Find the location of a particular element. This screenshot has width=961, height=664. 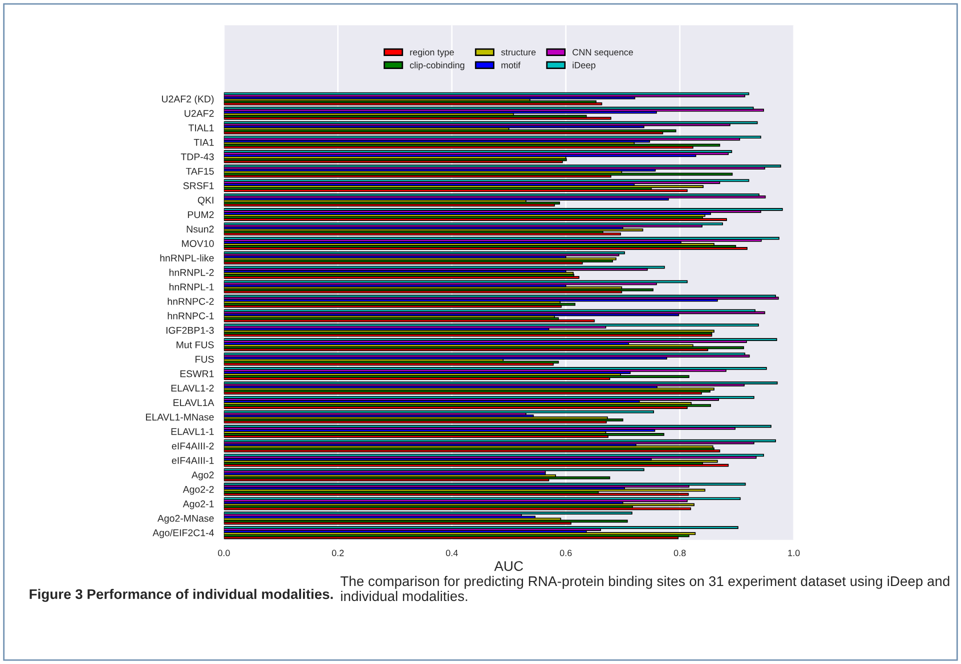

legend-label: CNN sequence is located at coordinates (602, 53).